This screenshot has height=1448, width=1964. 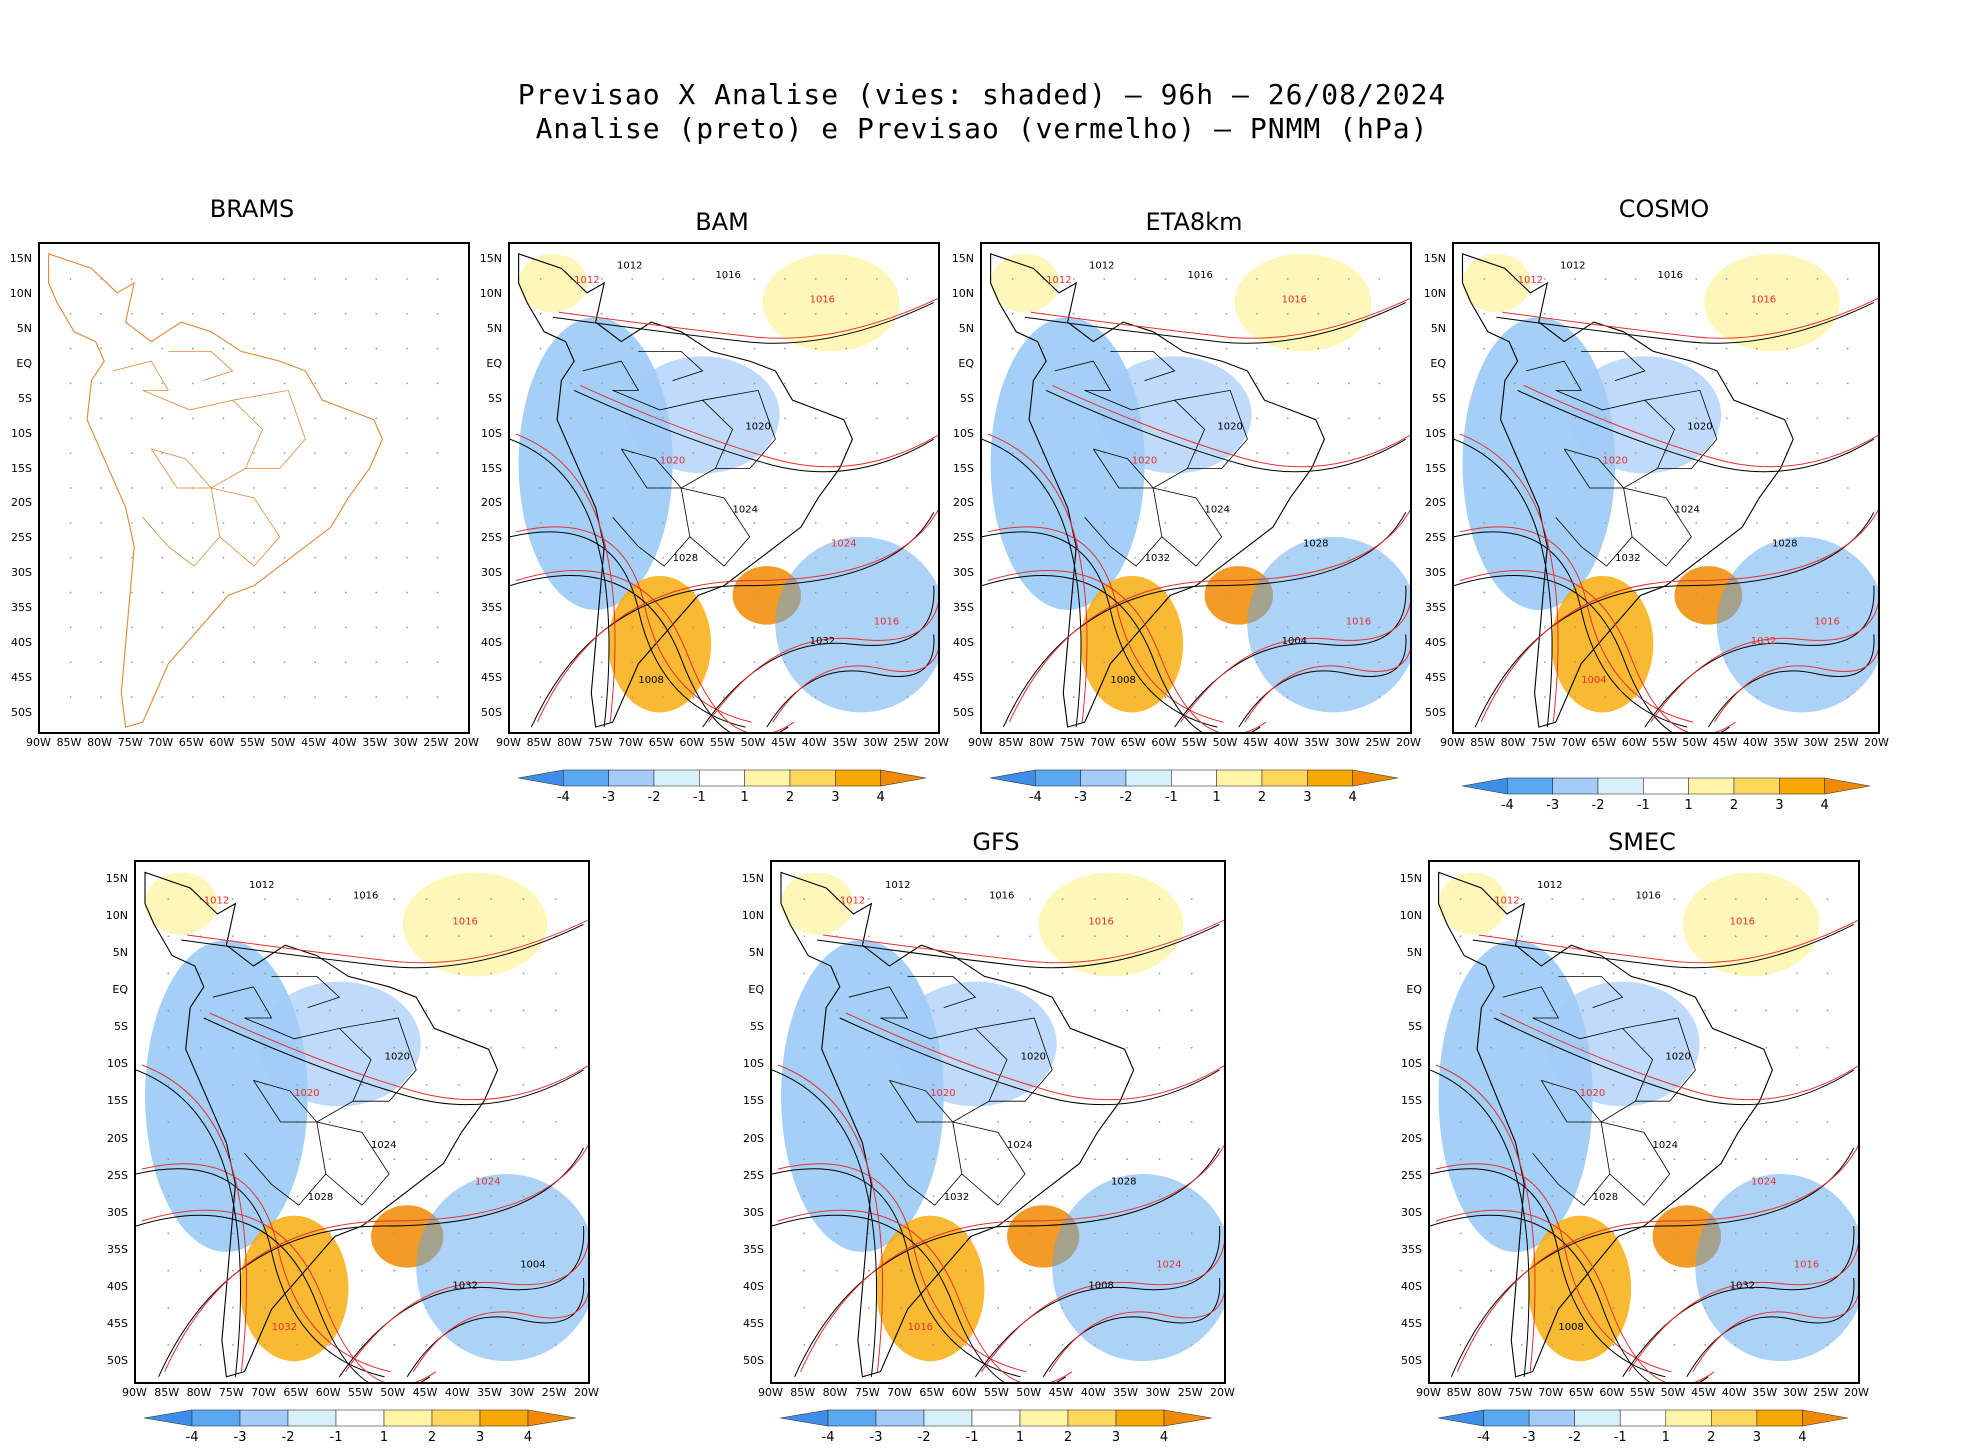 What do you see at coordinates (1593, 680) in the screenshot?
I see `isobar-label-forecast: 1004` at bounding box center [1593, 680].